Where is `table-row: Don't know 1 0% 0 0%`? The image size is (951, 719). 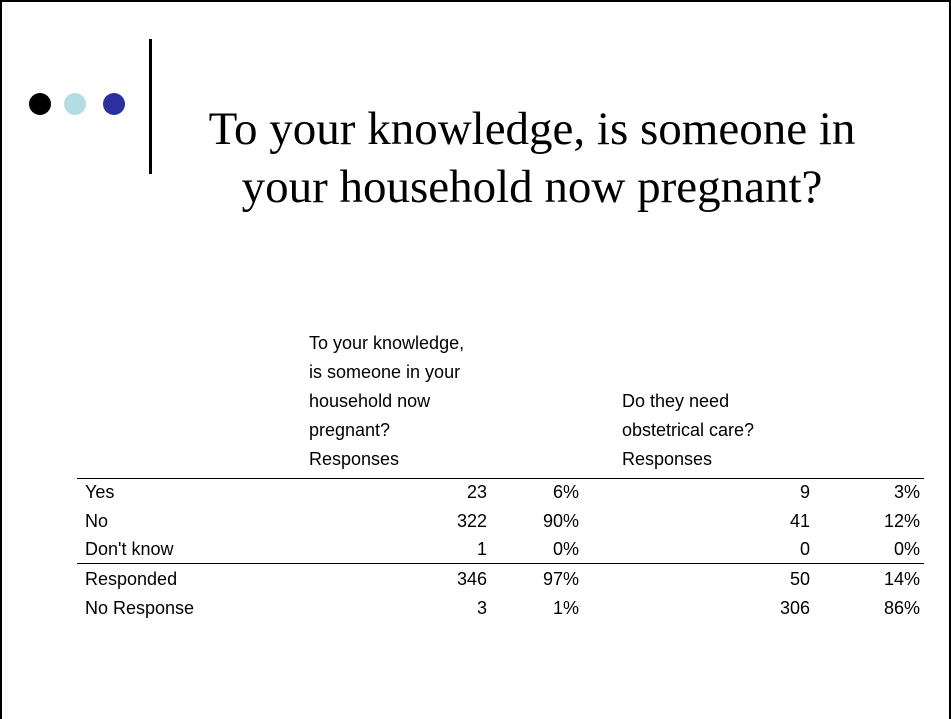 table-row: Don't know 1 0% 0 0% is located at coordinates (475, 549).